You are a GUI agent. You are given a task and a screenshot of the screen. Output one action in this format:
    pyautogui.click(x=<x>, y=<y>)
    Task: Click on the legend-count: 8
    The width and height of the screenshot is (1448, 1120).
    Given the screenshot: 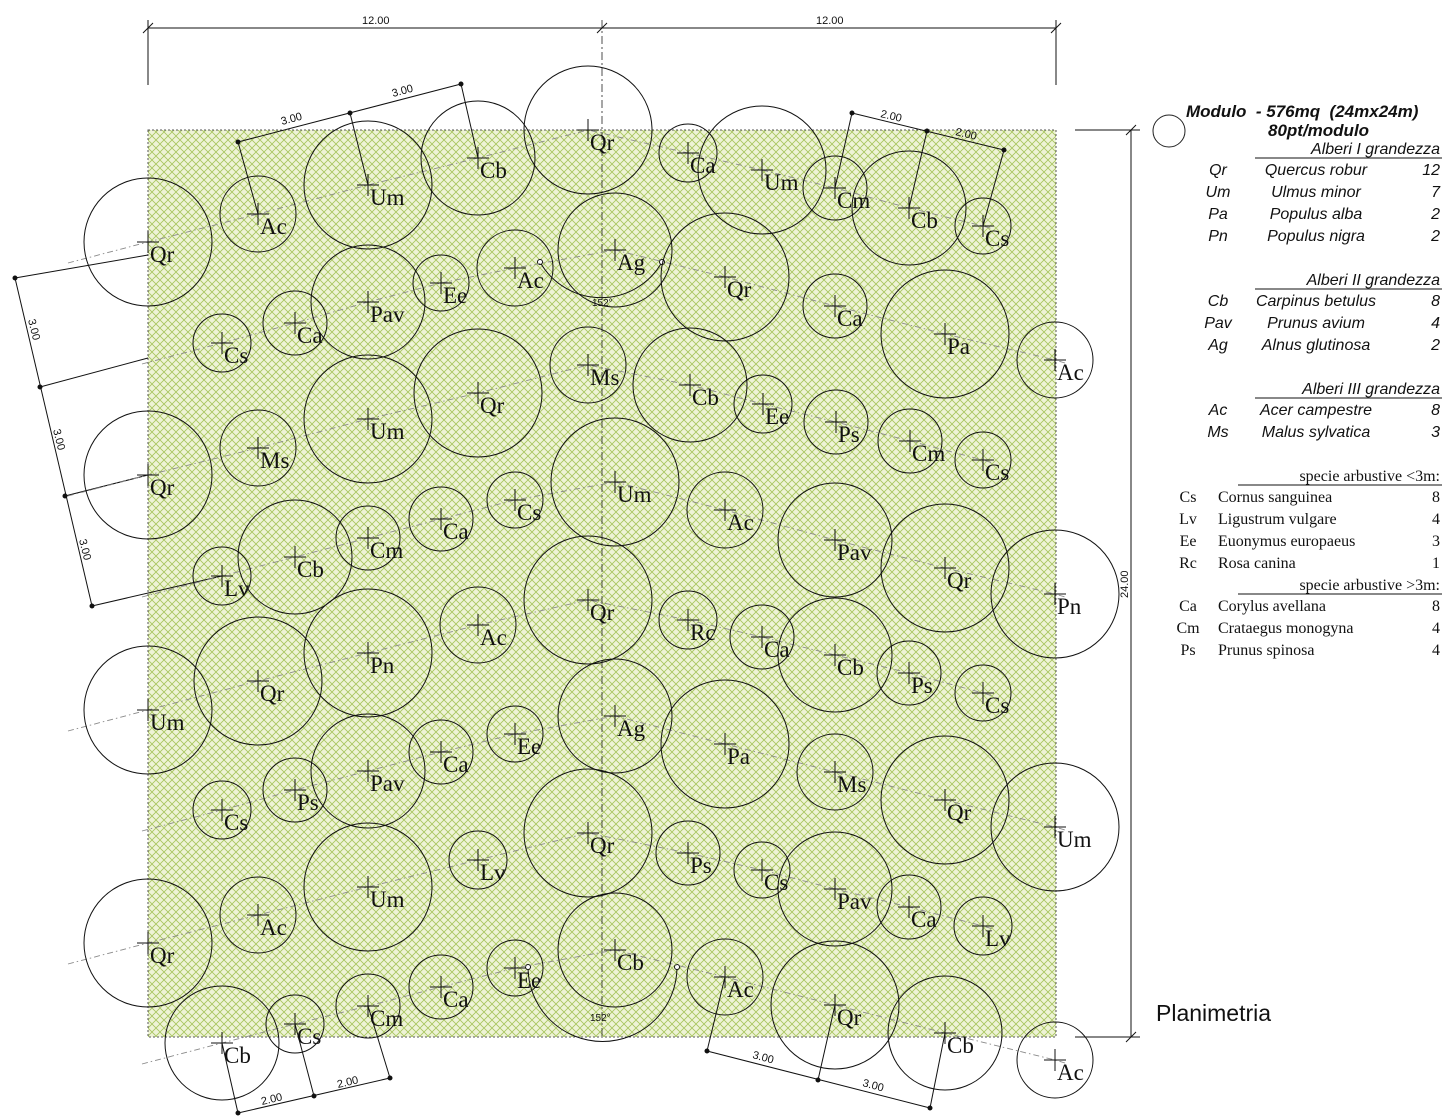 What is the action you would take?
    pyautogui.click(x=1435, y=301)
    